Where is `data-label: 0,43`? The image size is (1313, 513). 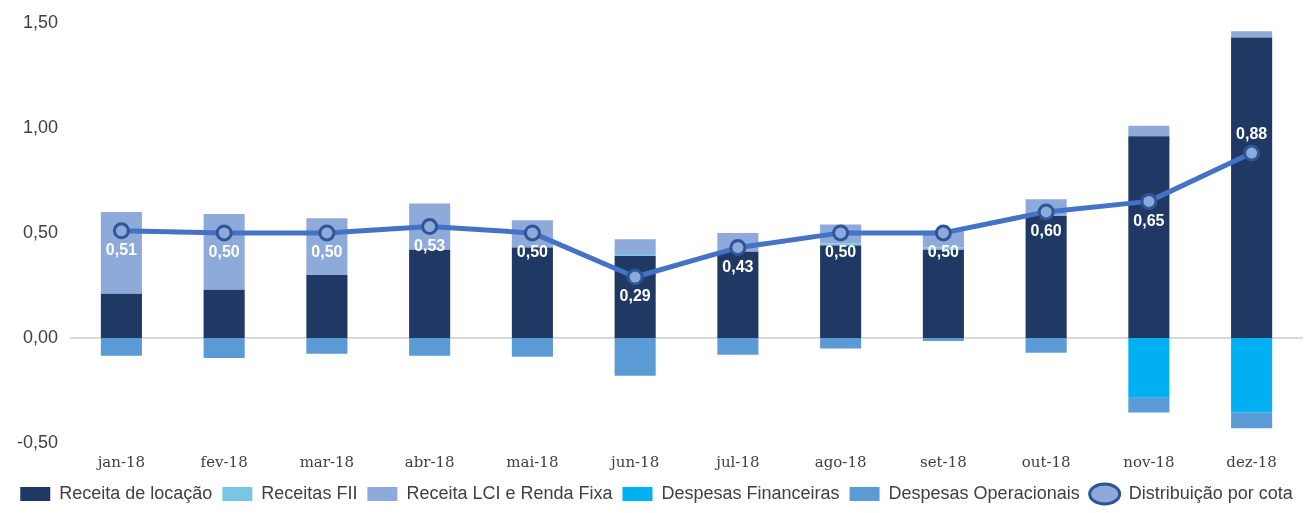 data-label: 0,43 is located at coordinates (738, 267).